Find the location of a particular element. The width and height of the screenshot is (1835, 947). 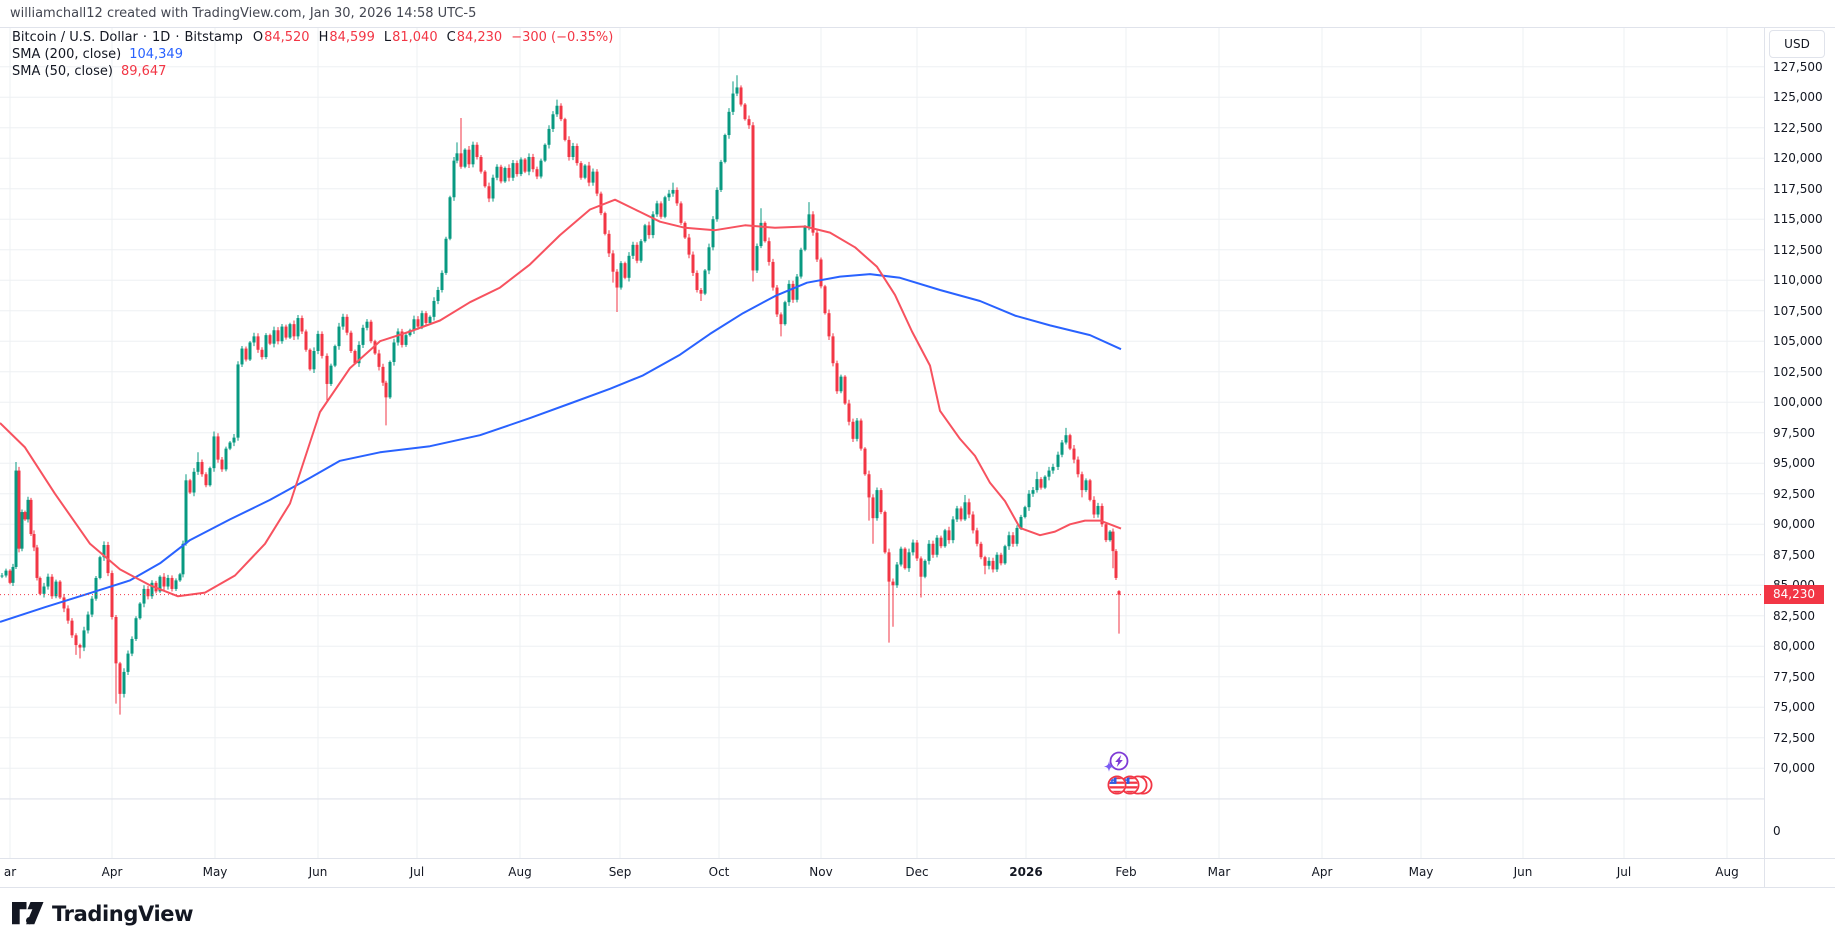

price-tick-label: 100,000 is located at coordinates (1798, 402).